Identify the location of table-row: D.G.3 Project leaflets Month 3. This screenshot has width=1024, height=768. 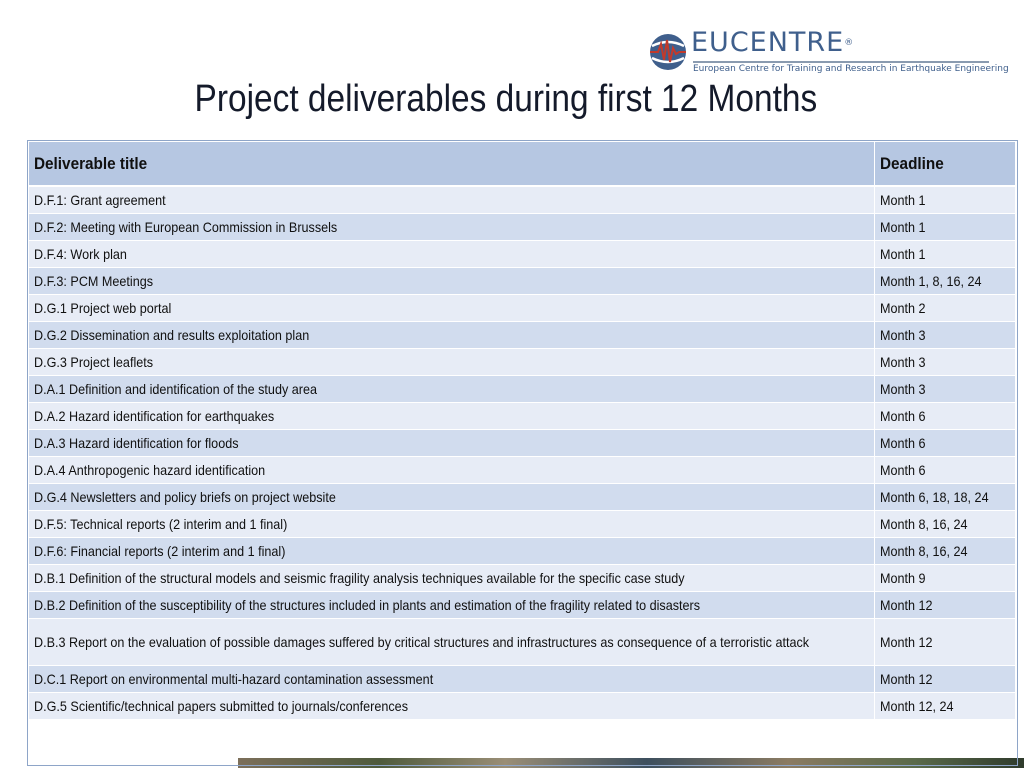
(522, 362).